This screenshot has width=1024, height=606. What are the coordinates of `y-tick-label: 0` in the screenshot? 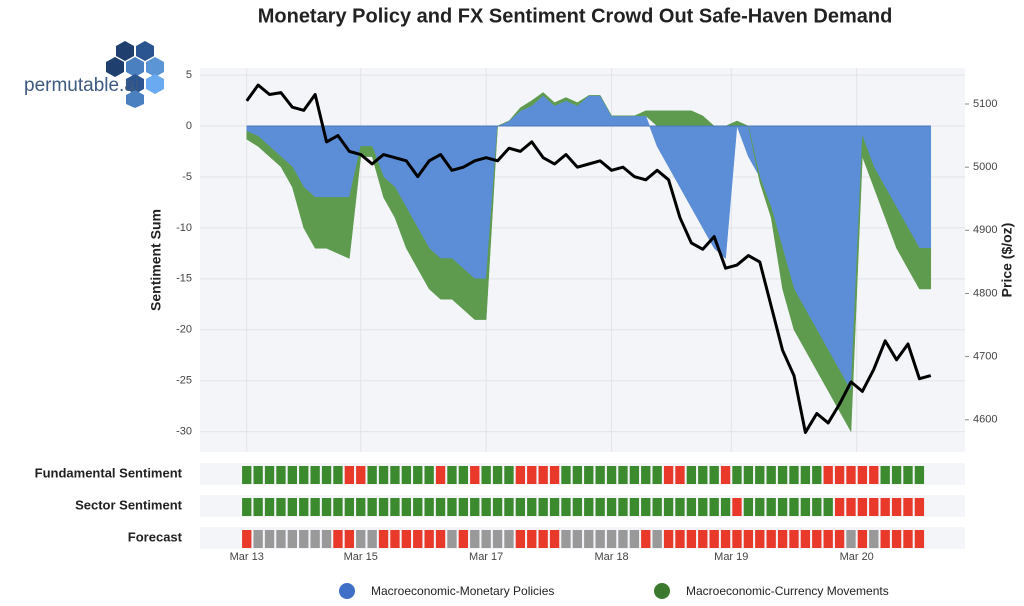 It's located at (189, 126).